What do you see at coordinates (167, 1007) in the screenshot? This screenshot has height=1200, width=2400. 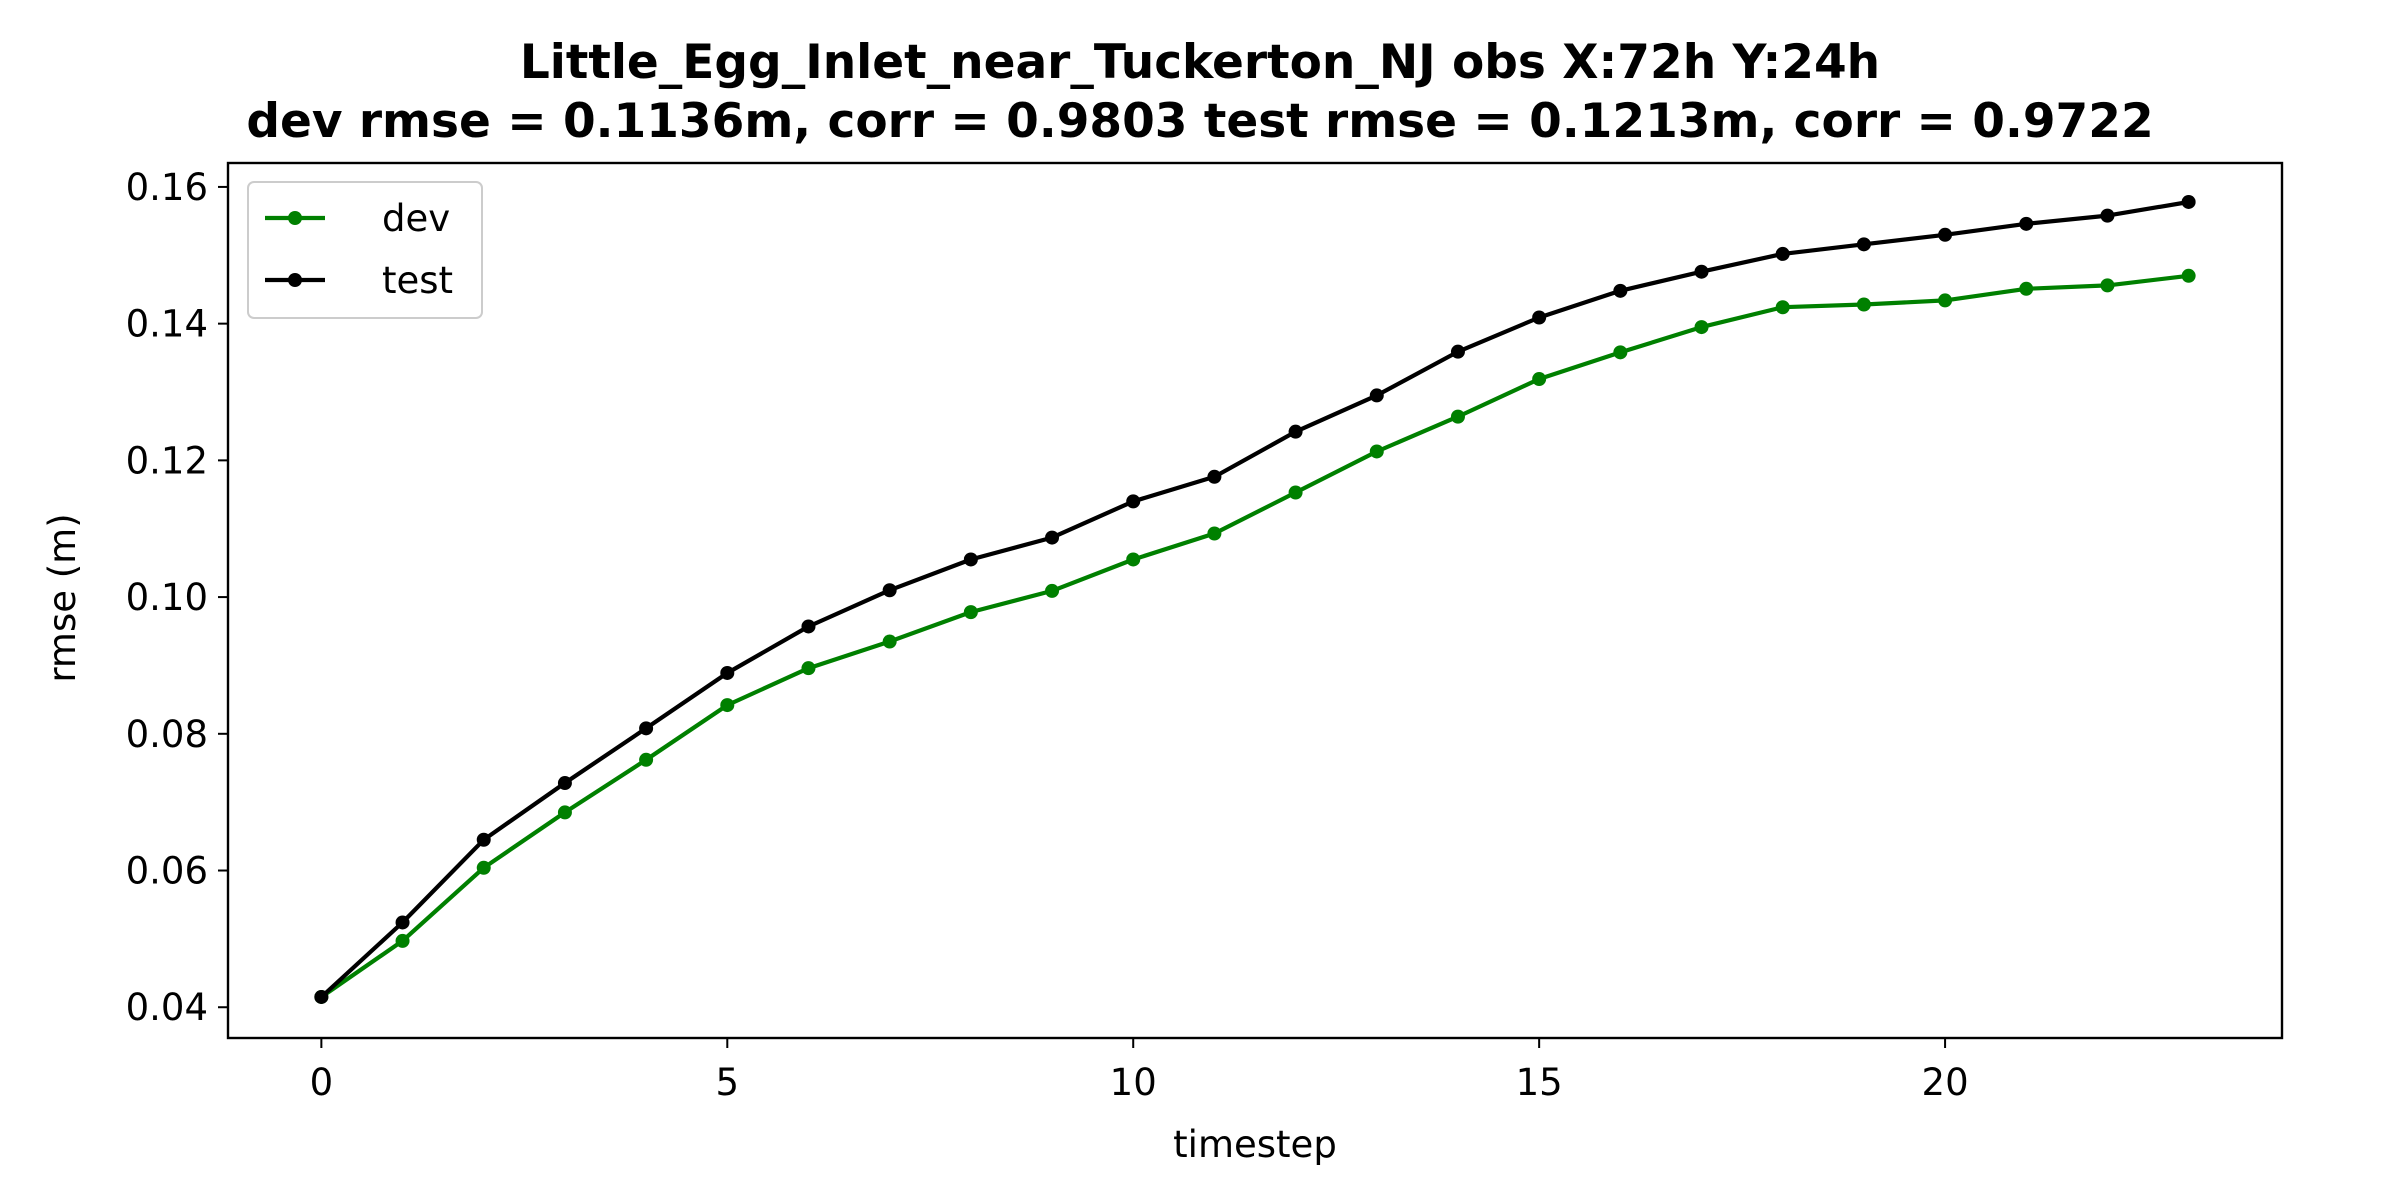 I see `y-tick-label-0: 0.04` at bounding box center [167, 1007].